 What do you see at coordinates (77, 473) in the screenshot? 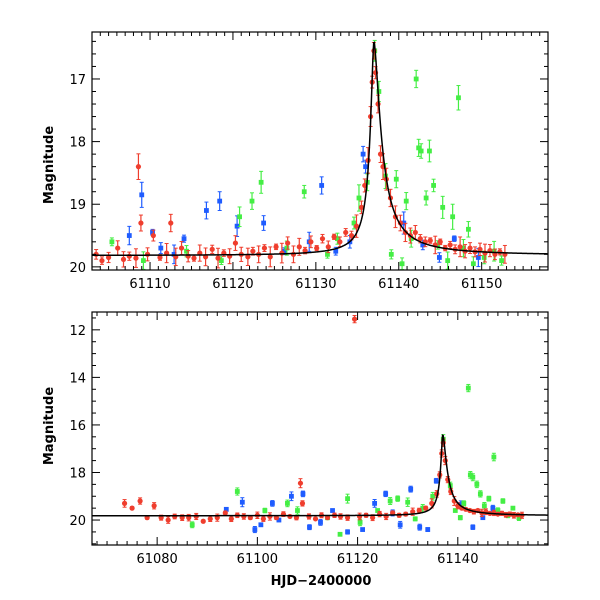
I see `y-tick-label: 18` at bounding box center [77, 473].